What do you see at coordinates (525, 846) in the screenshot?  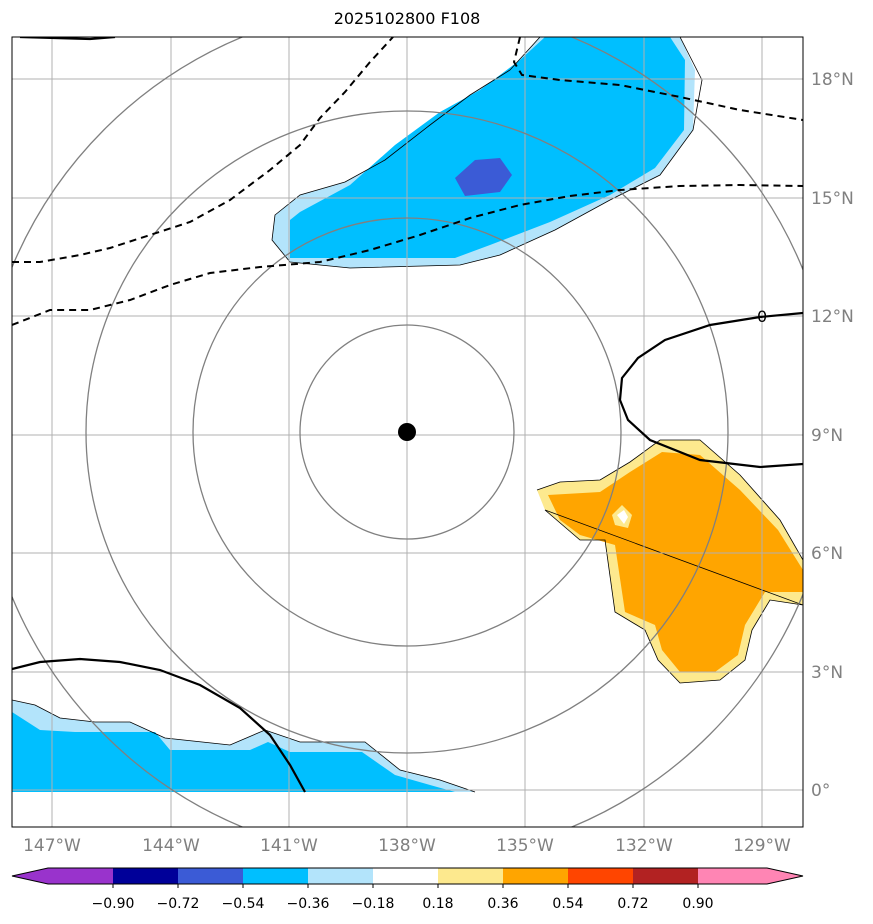 I see `lon-label: 135°W` at bounding box center [525, 846].